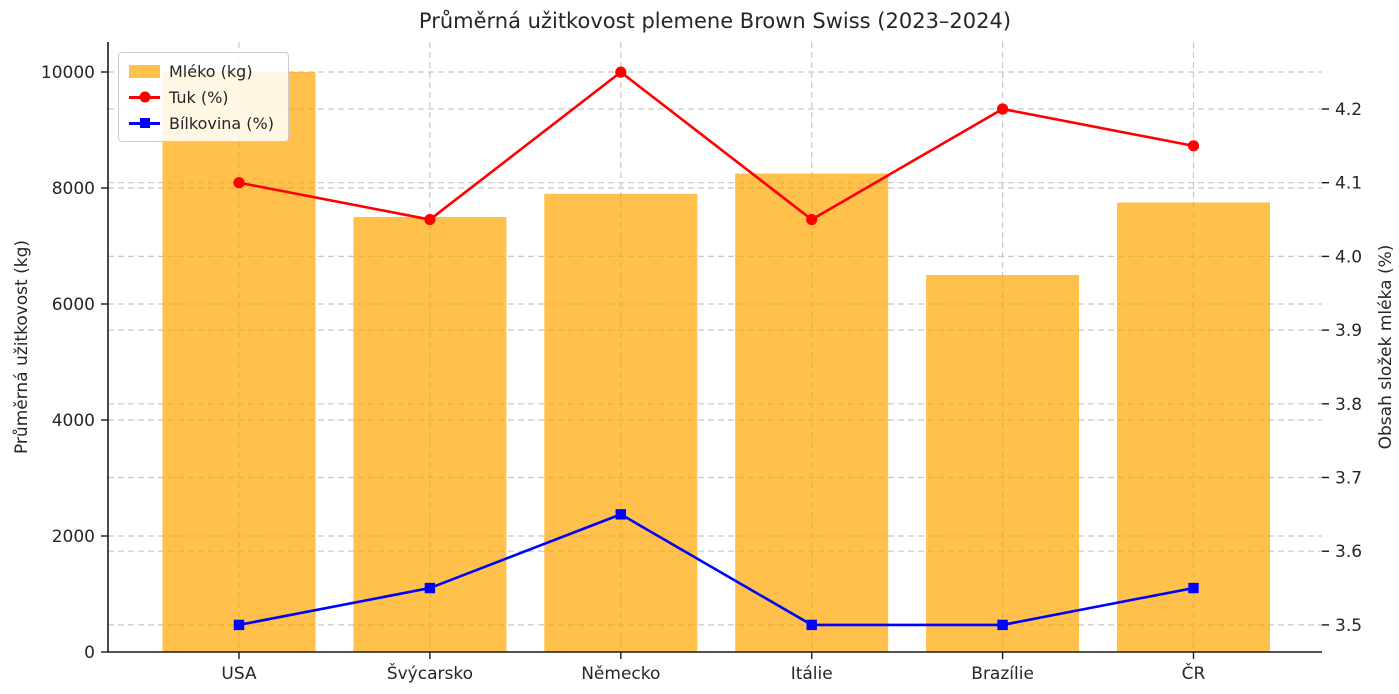  Describe the element at coordinates (144, 71) in the screenshot. I see `bar-swatch-icon` at that location.